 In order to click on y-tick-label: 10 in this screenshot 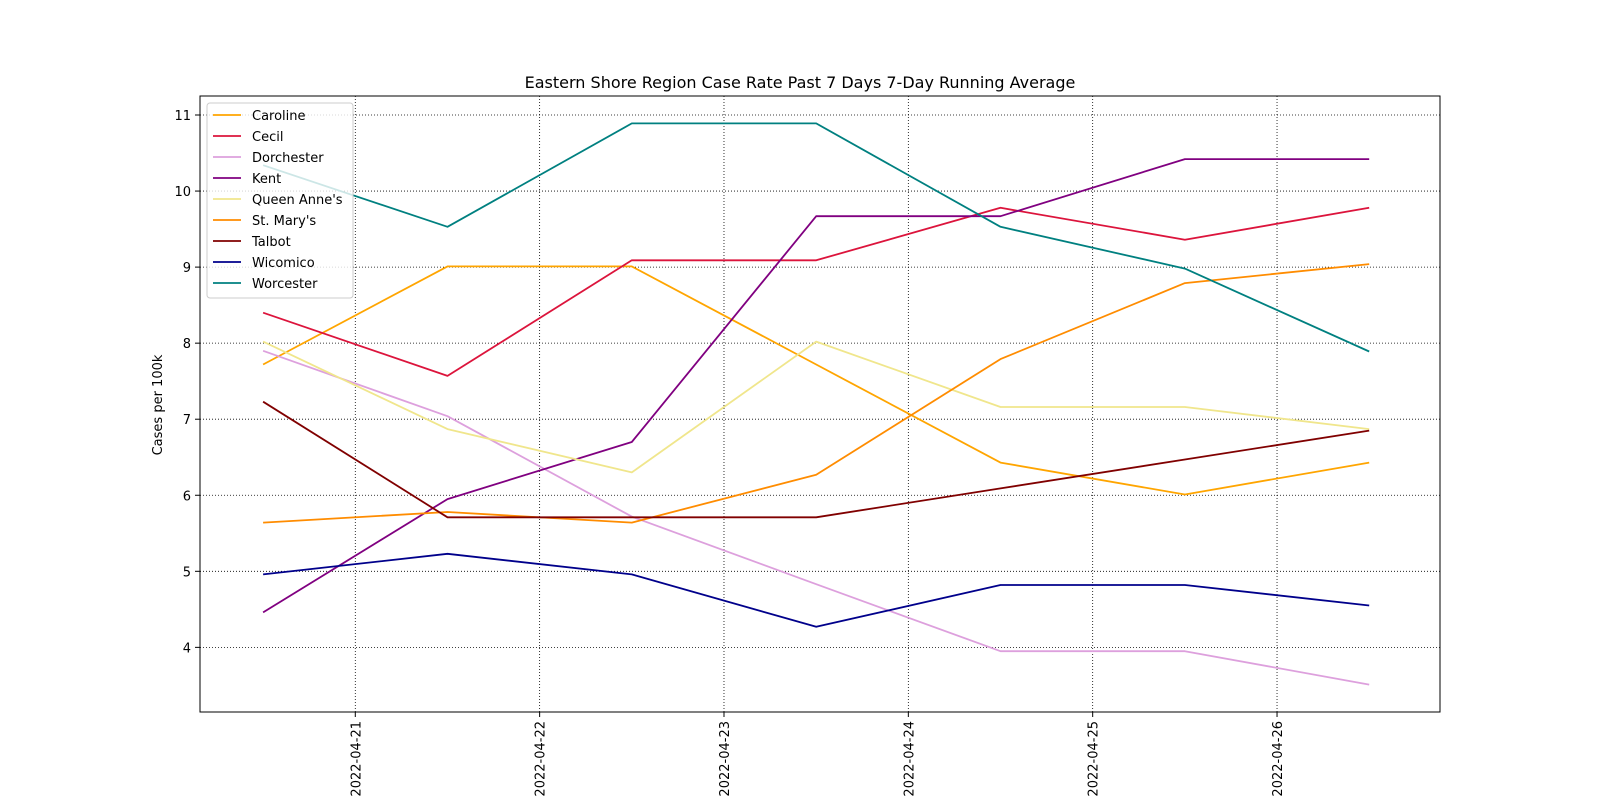, I will do `click(182, 192)`.